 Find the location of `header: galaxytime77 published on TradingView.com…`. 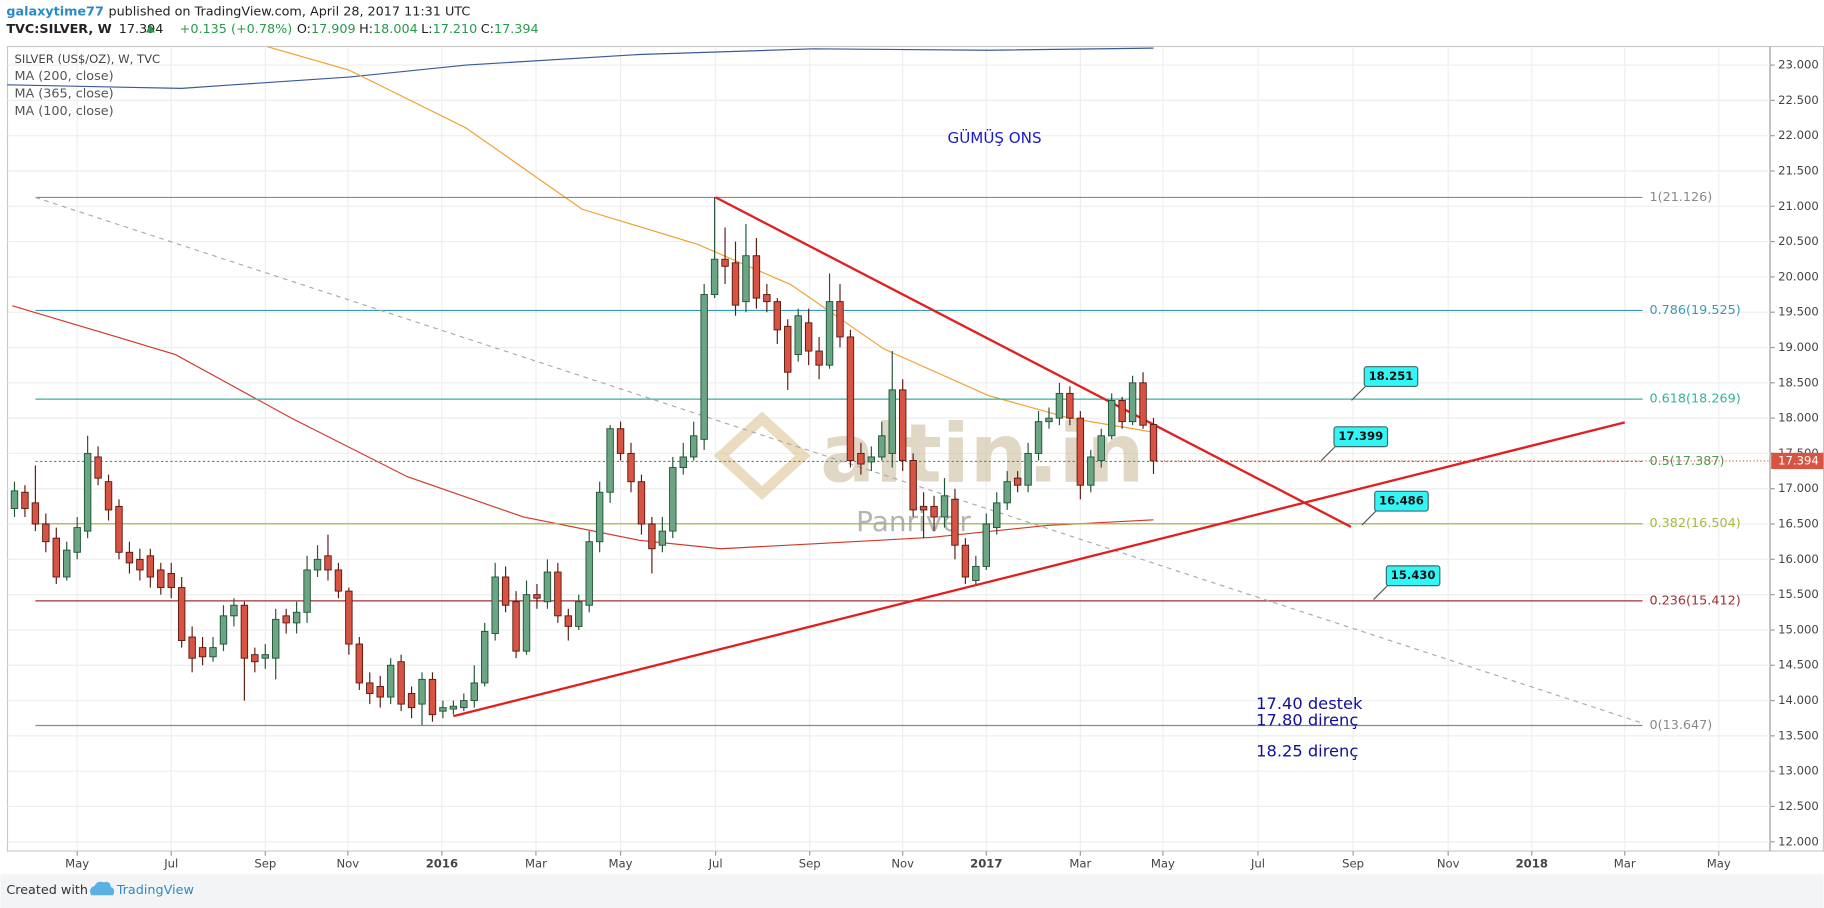

header: galaxytime77 published on TradingView.com… is located at coordinates (238, 11).